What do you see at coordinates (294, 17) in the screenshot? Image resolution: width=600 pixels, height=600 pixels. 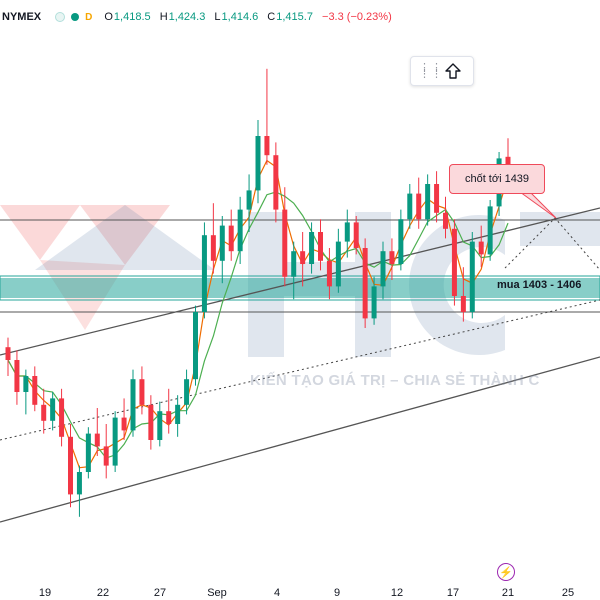 I see `close-value: 1,415.7` at bounding box center [294, 17].